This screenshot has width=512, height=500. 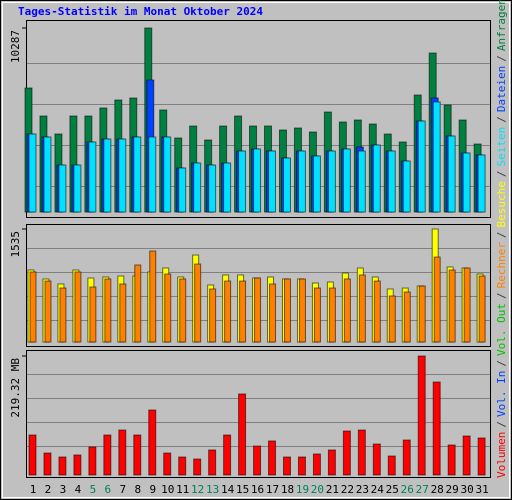 What do you see at coordinates (332, 489) in the screenshot?
I see `x-tick-label: 21` at bounding box center [332, 489].